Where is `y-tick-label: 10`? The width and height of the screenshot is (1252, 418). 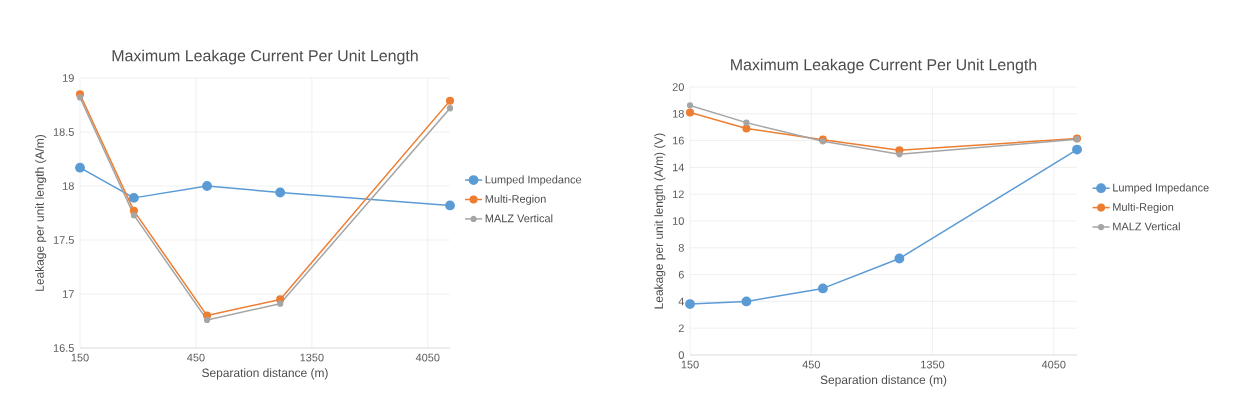 y-tick-label: 10 is located at coordinates (678, 221).